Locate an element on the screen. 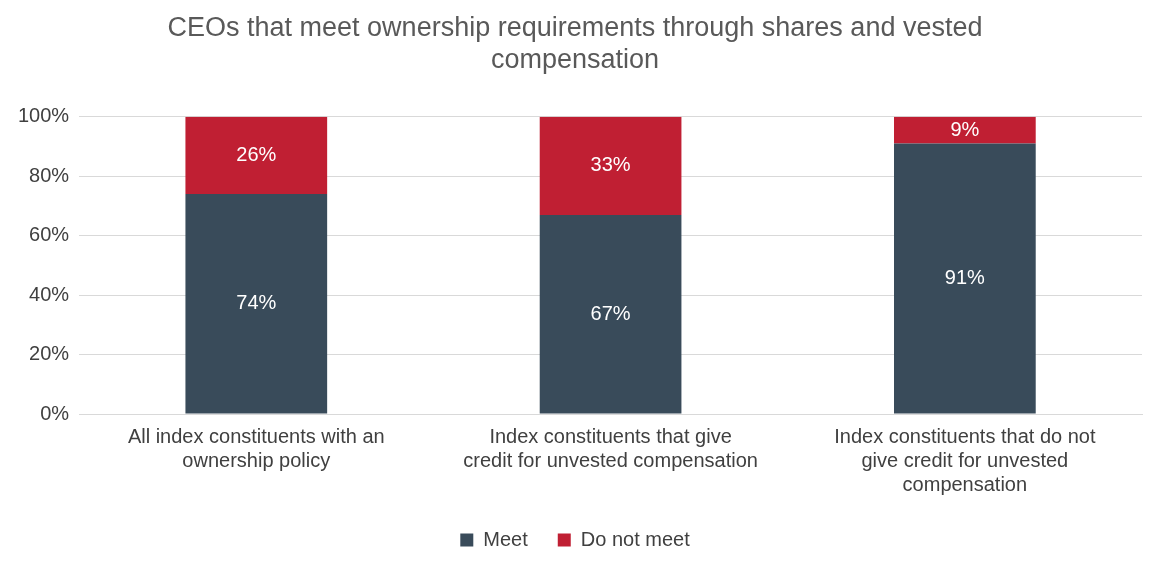 The image size is (1160, 568). legend-label: Meet is located at coordinates (506, 538).